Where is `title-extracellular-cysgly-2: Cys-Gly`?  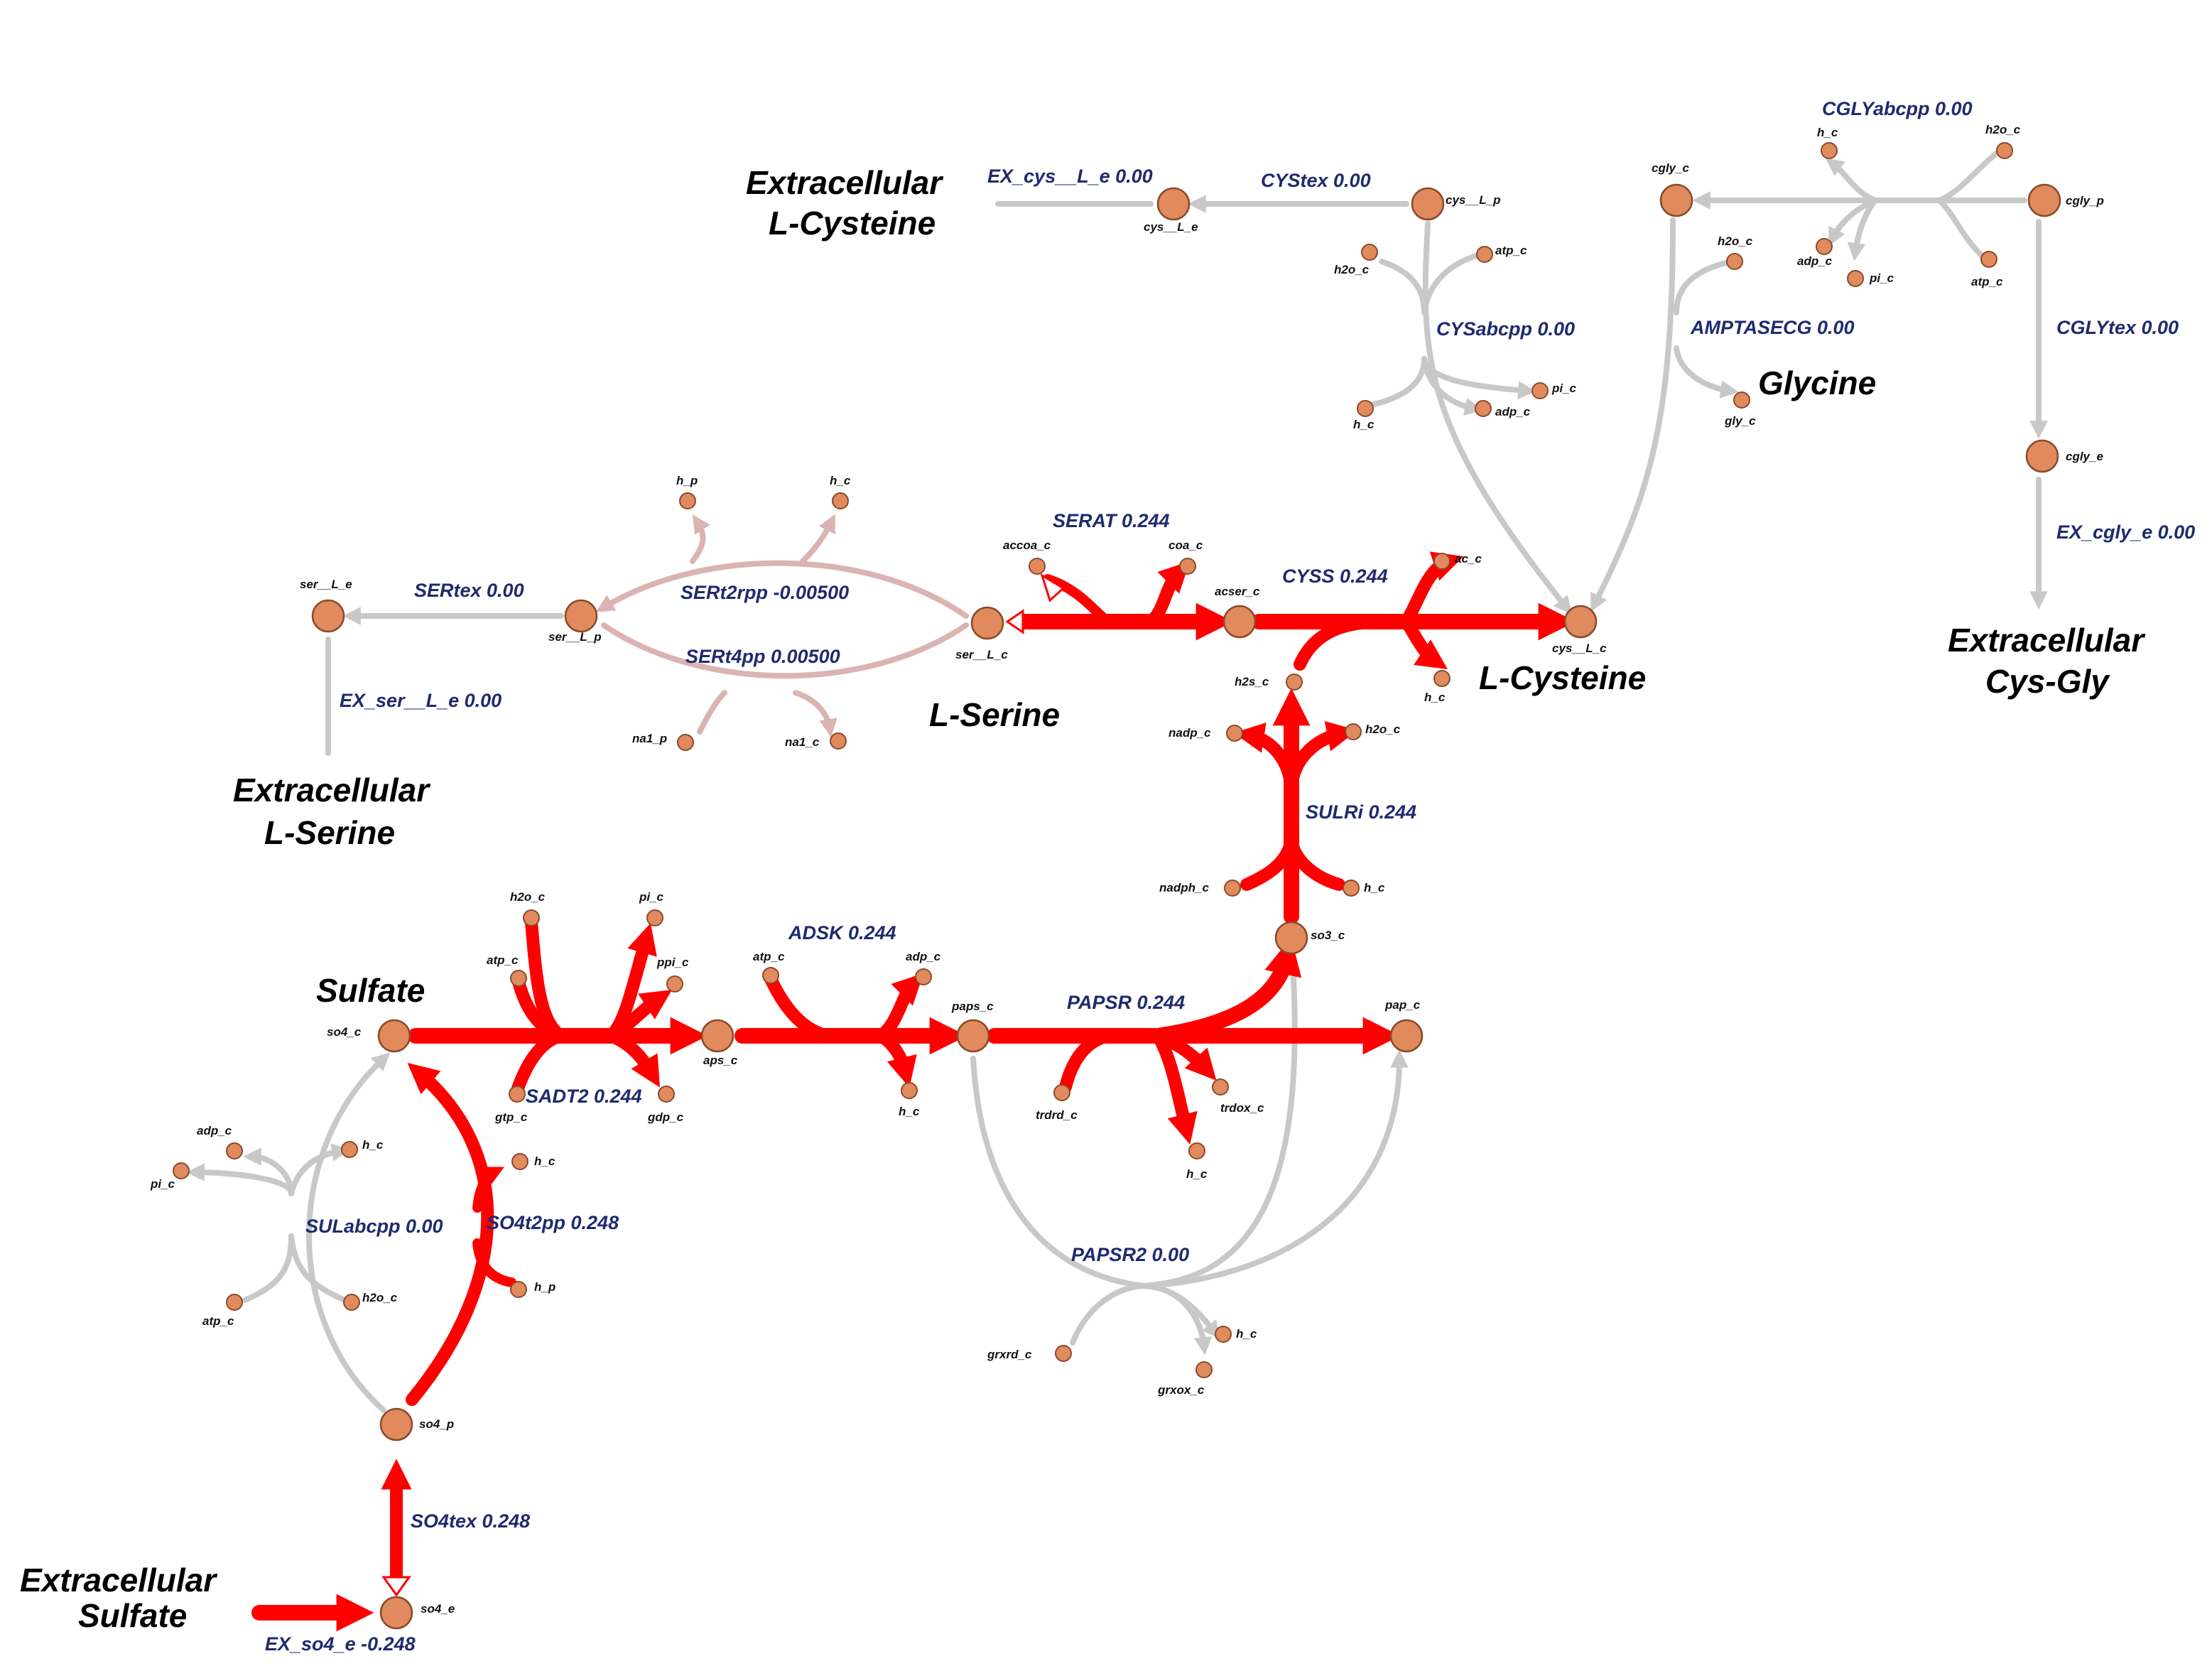
title-extracellular-cysgly-2: Cys-Gly is located at coordinates (2047, 682).